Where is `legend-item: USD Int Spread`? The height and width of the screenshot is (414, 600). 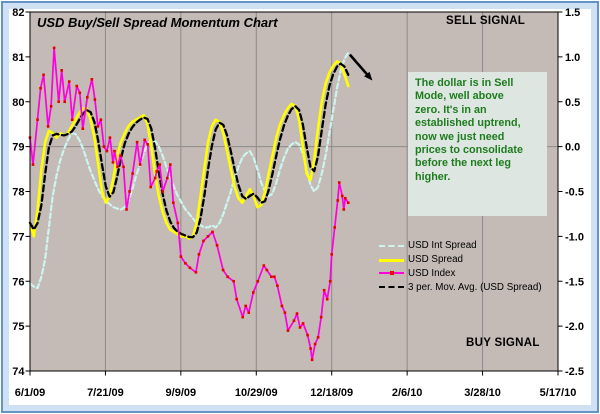 legend-item: USD Int Spread is located at coordinates (468, 246).